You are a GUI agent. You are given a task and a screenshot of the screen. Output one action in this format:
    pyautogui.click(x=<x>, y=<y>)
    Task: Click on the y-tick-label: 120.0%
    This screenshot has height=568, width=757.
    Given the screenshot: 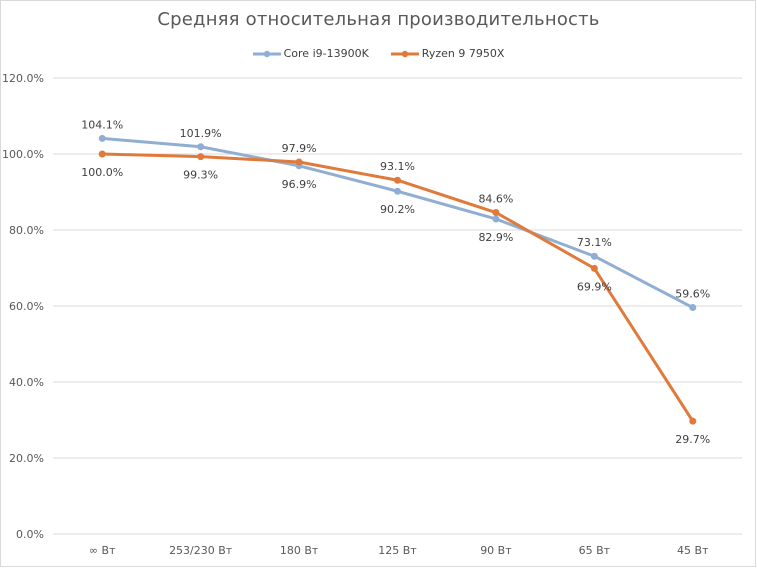 What is the action you would take?
    pyautogui.click(x=23, y=78)
    